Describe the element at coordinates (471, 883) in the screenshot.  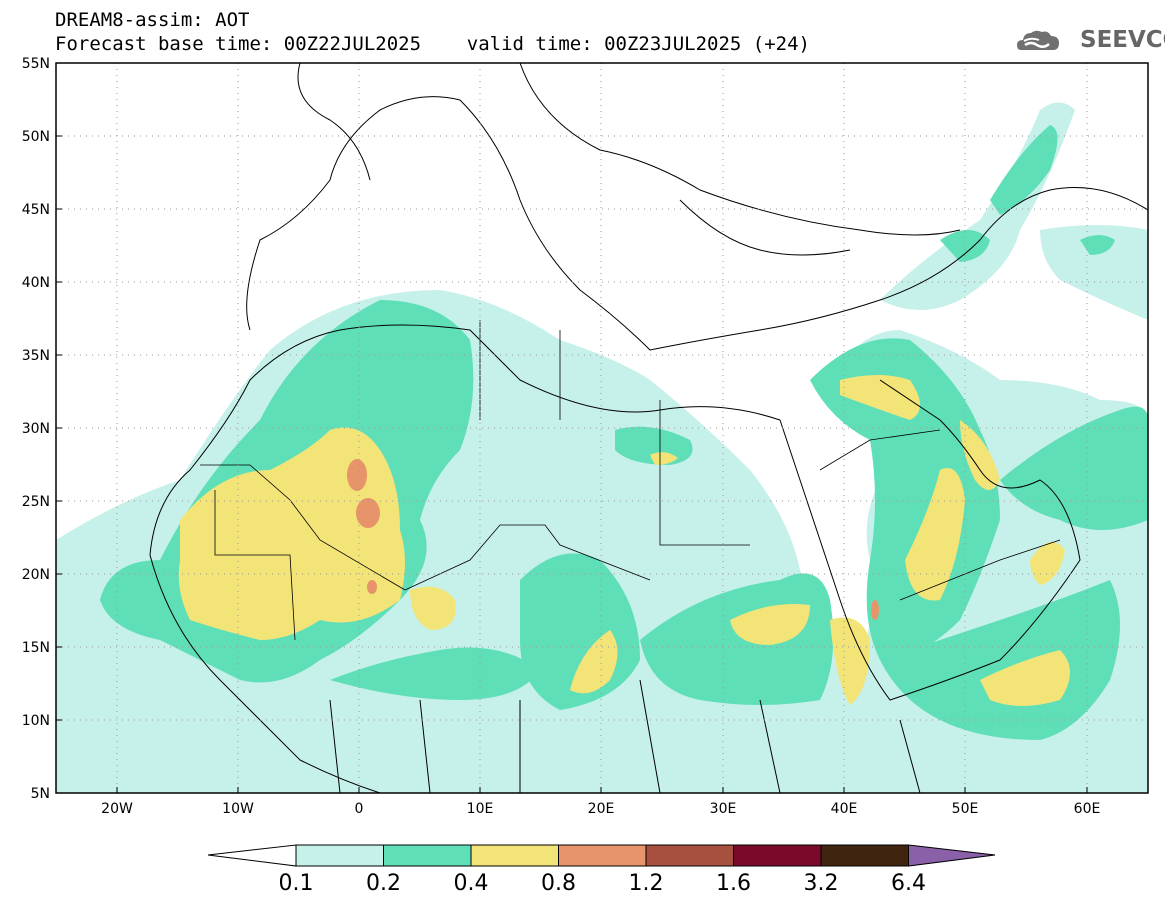
I see `colorbar-level-label: 0.4` at that location.